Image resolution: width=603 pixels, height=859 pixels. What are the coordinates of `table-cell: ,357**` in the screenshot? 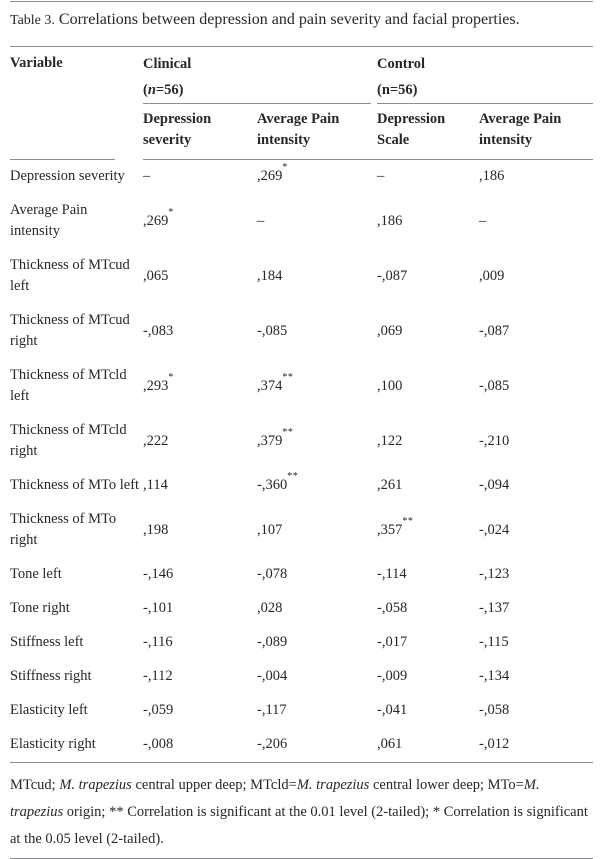 It's located at (395, 526).